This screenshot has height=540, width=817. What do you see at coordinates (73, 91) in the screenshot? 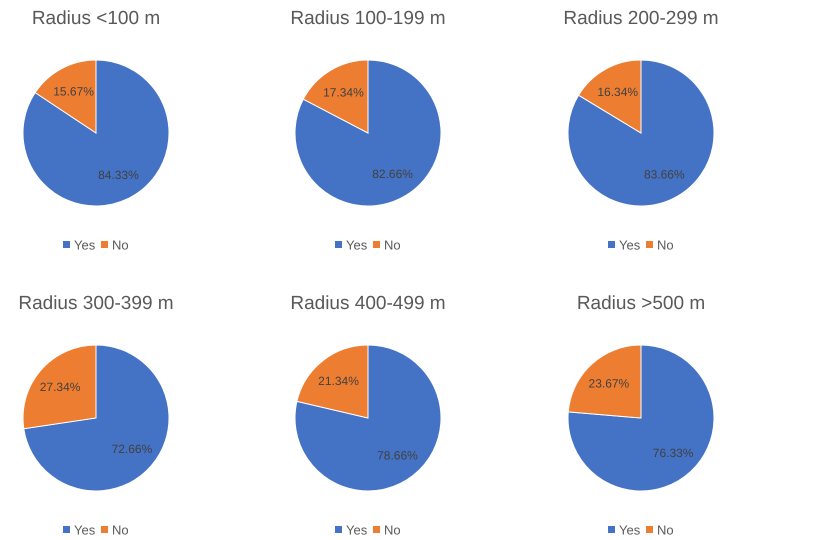
I see `data-label: 15.67%` at bounding box center [73, 91].